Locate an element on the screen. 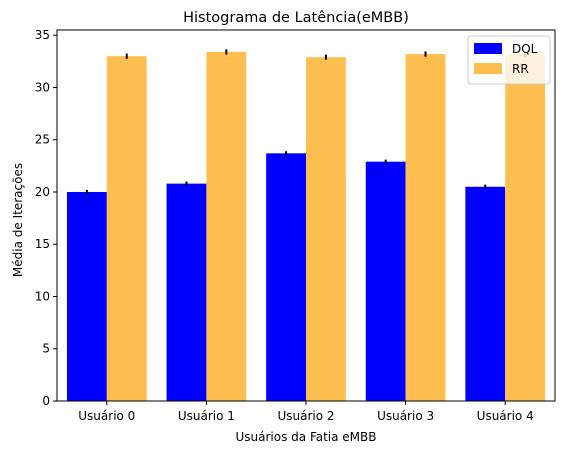 The height and width of the screenshot is (454, 563). y-axis-label: Média de Iterações is located at coordinates (18, 220).